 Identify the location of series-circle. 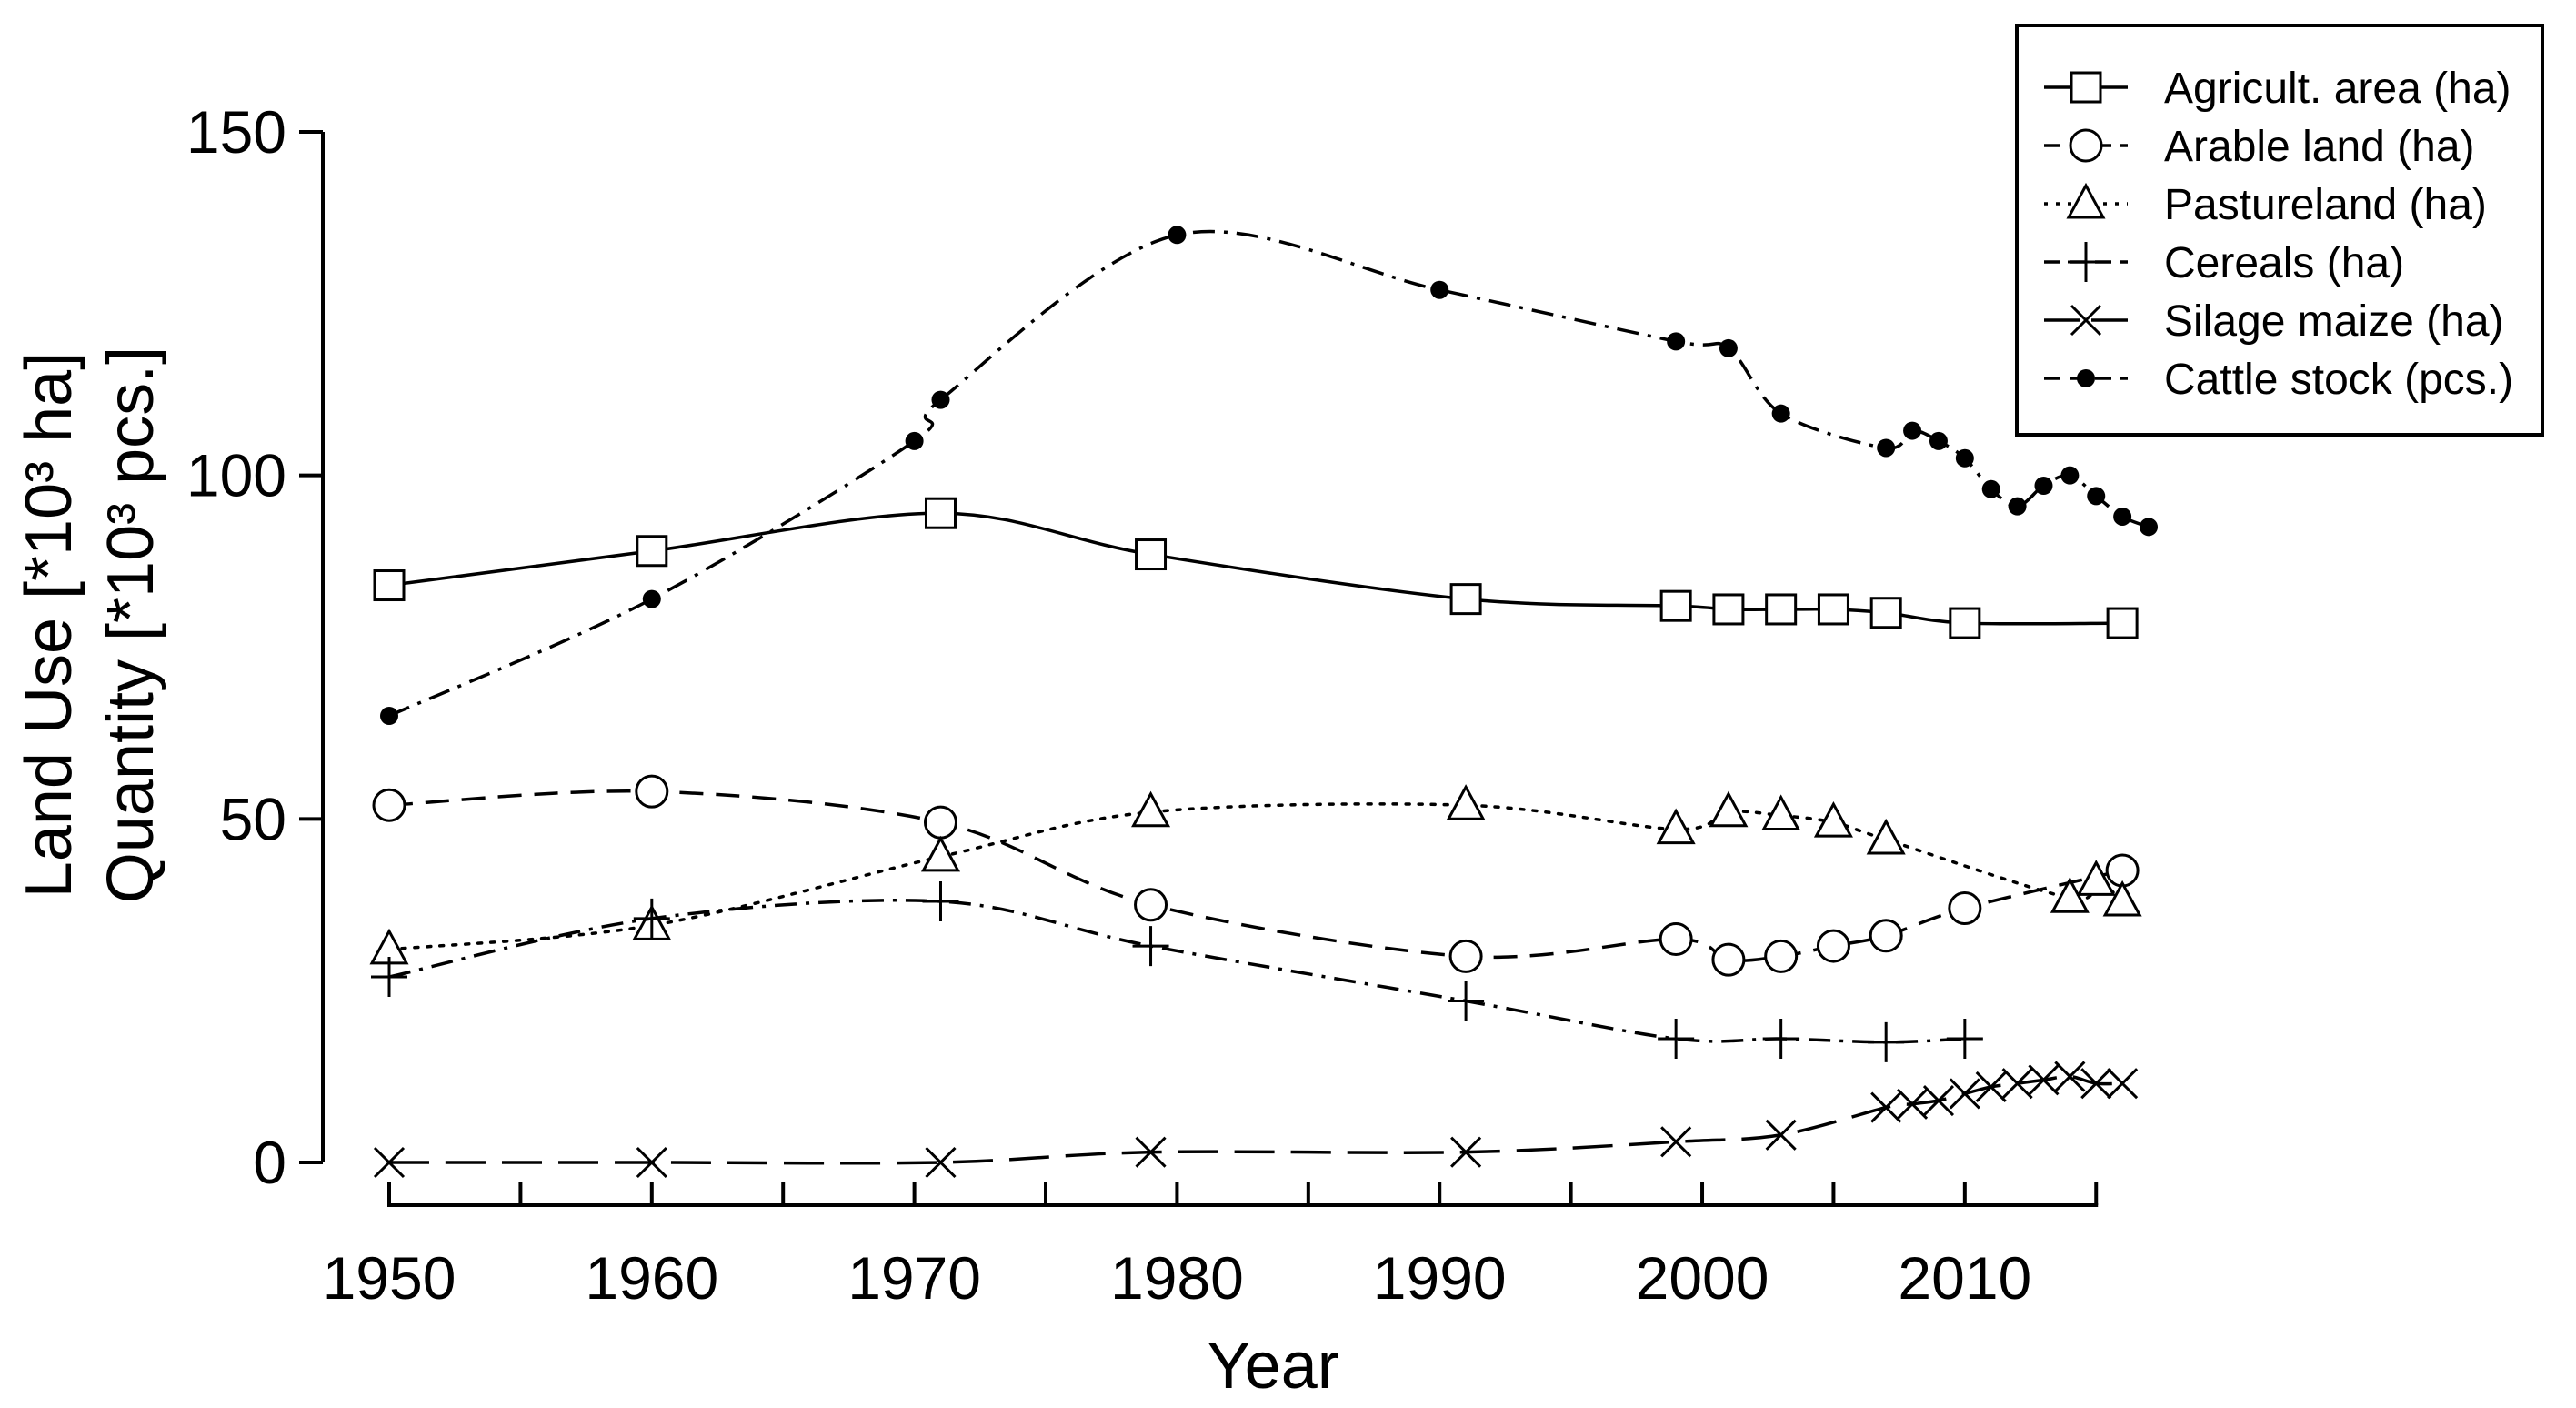
(1256, 875).